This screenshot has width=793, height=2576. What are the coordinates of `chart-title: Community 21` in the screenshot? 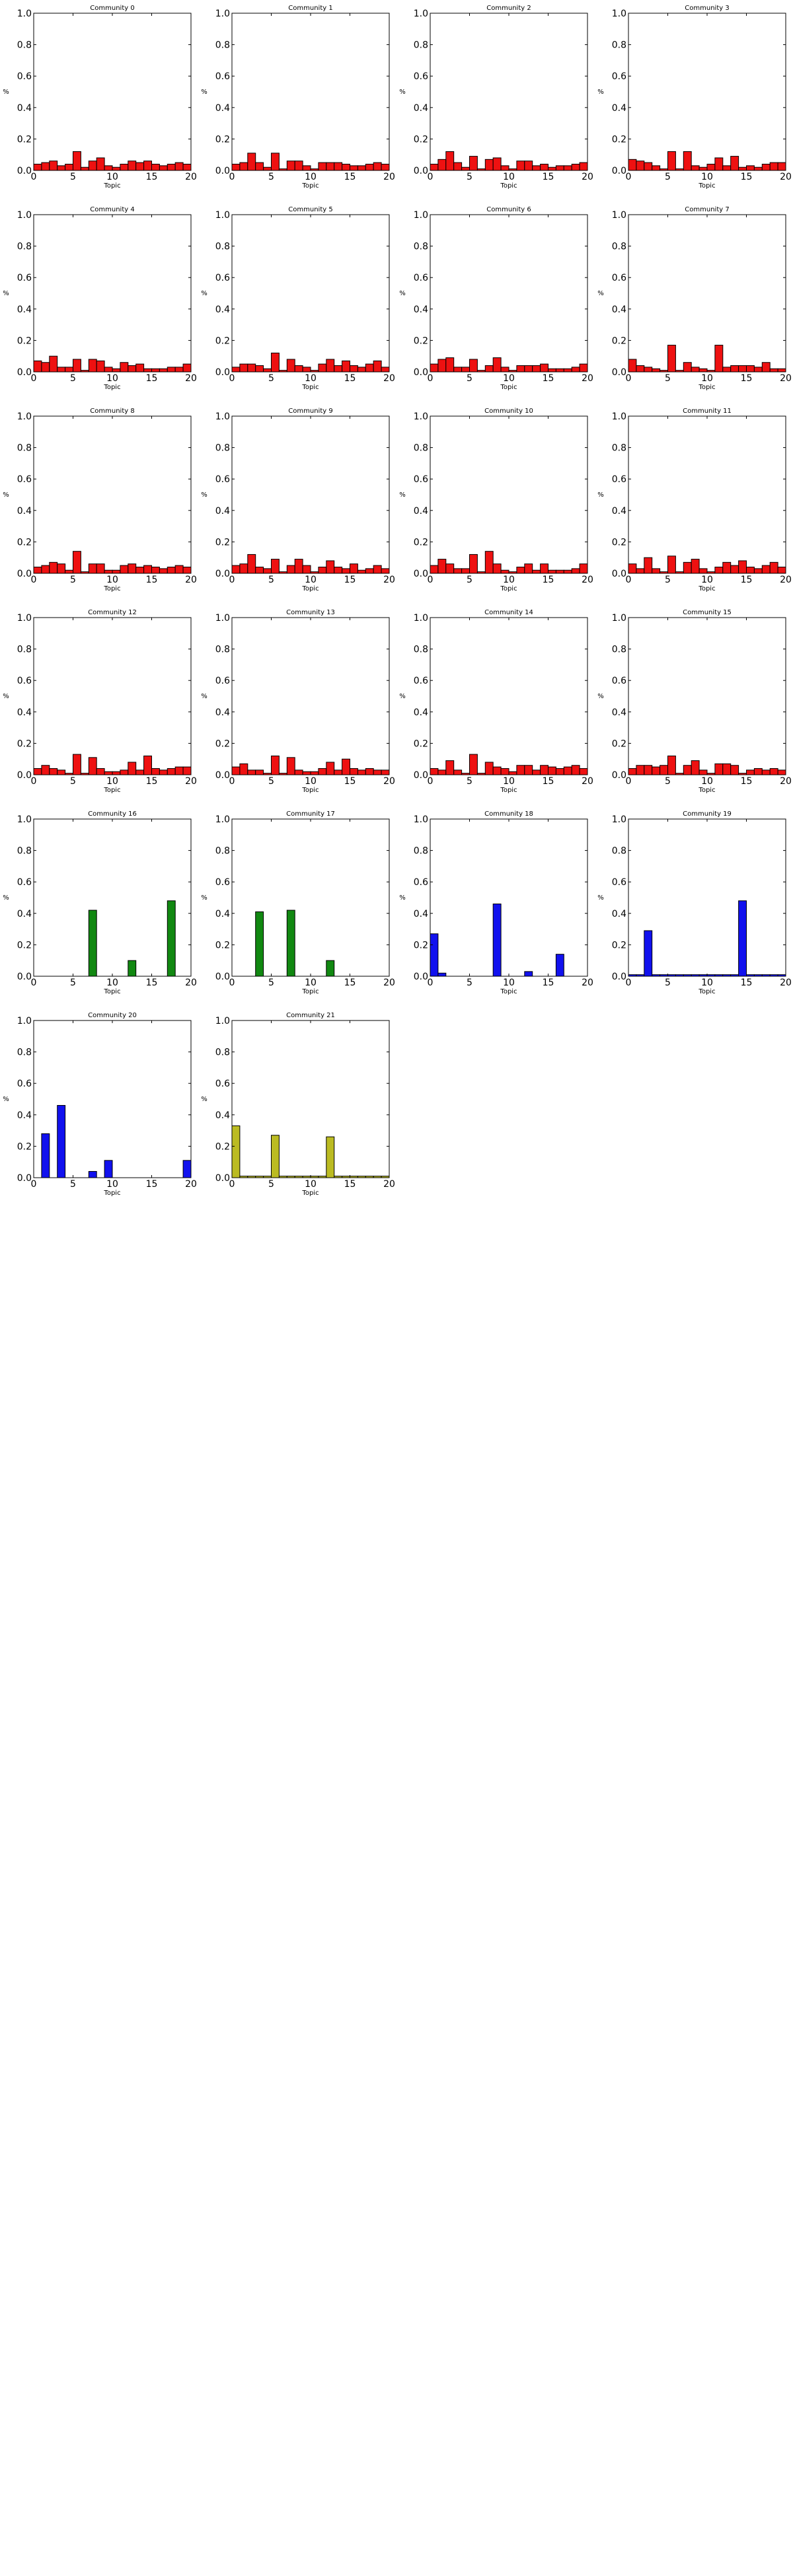 It's located at (311, 1015).